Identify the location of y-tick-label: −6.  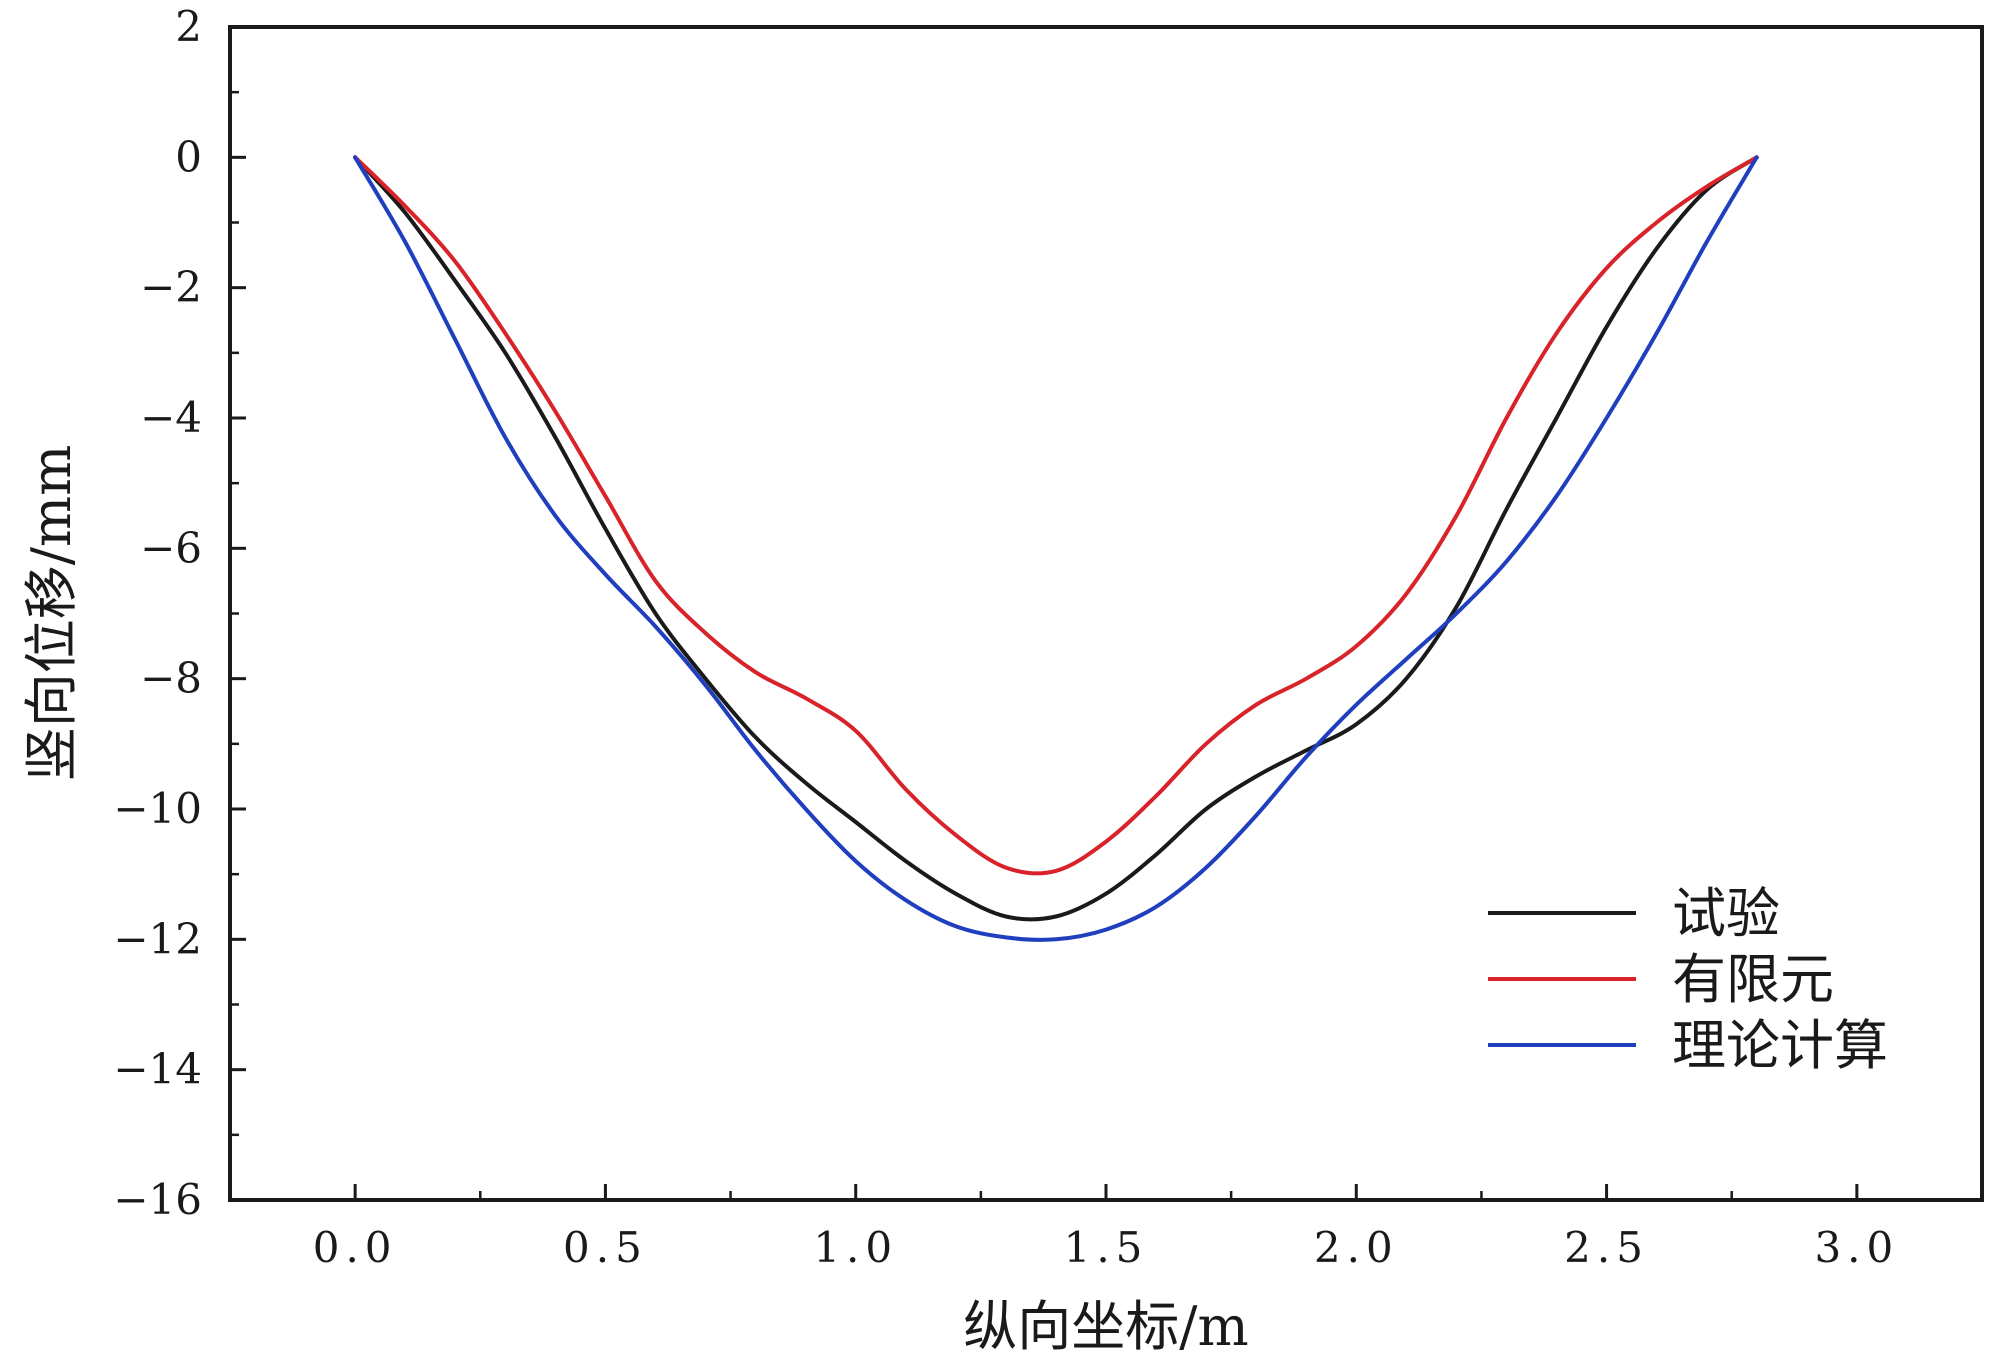
(171, 547).